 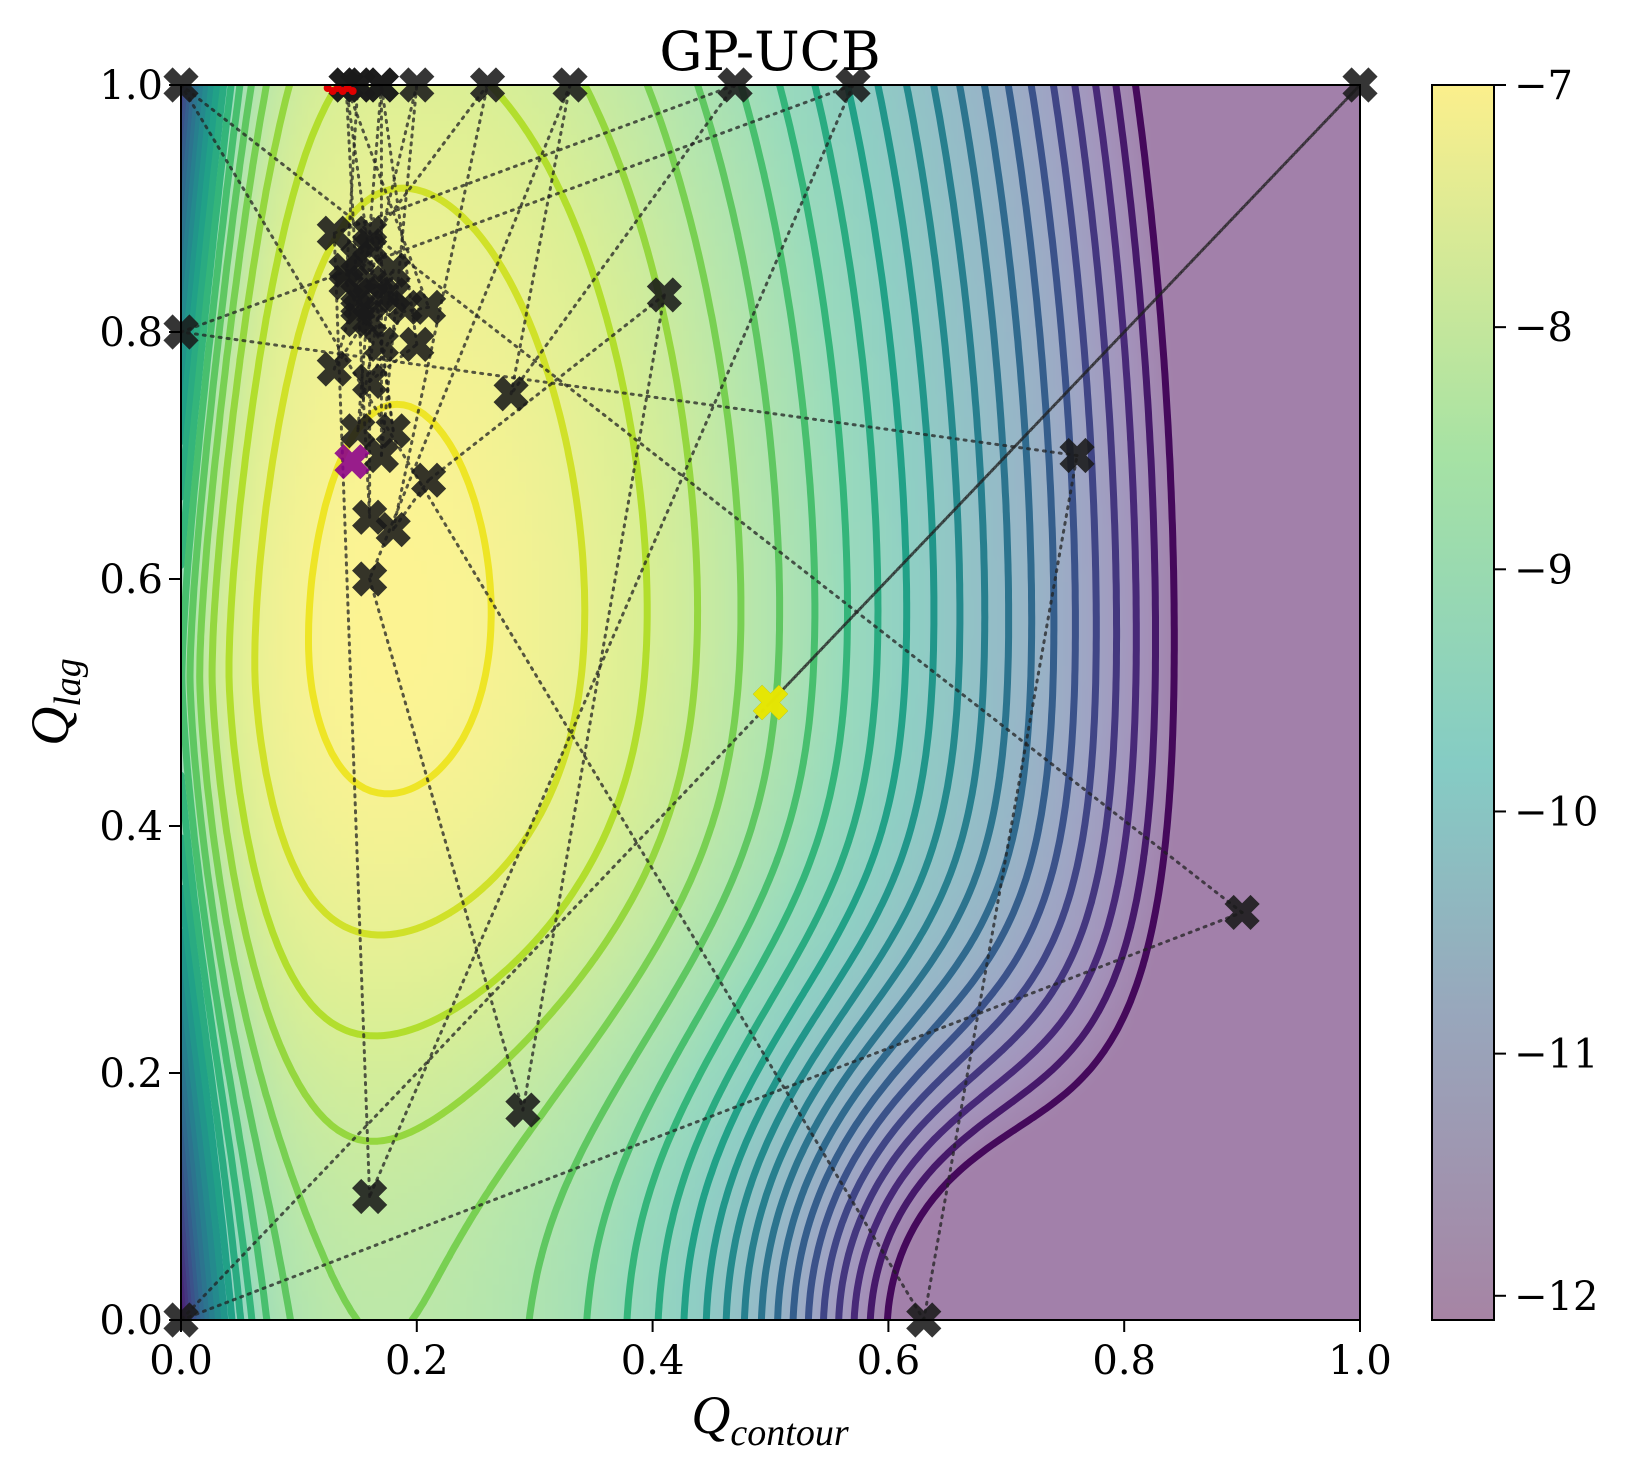 I want to click on x-axis-label: Qcontour, so click(x=769, y=1419).